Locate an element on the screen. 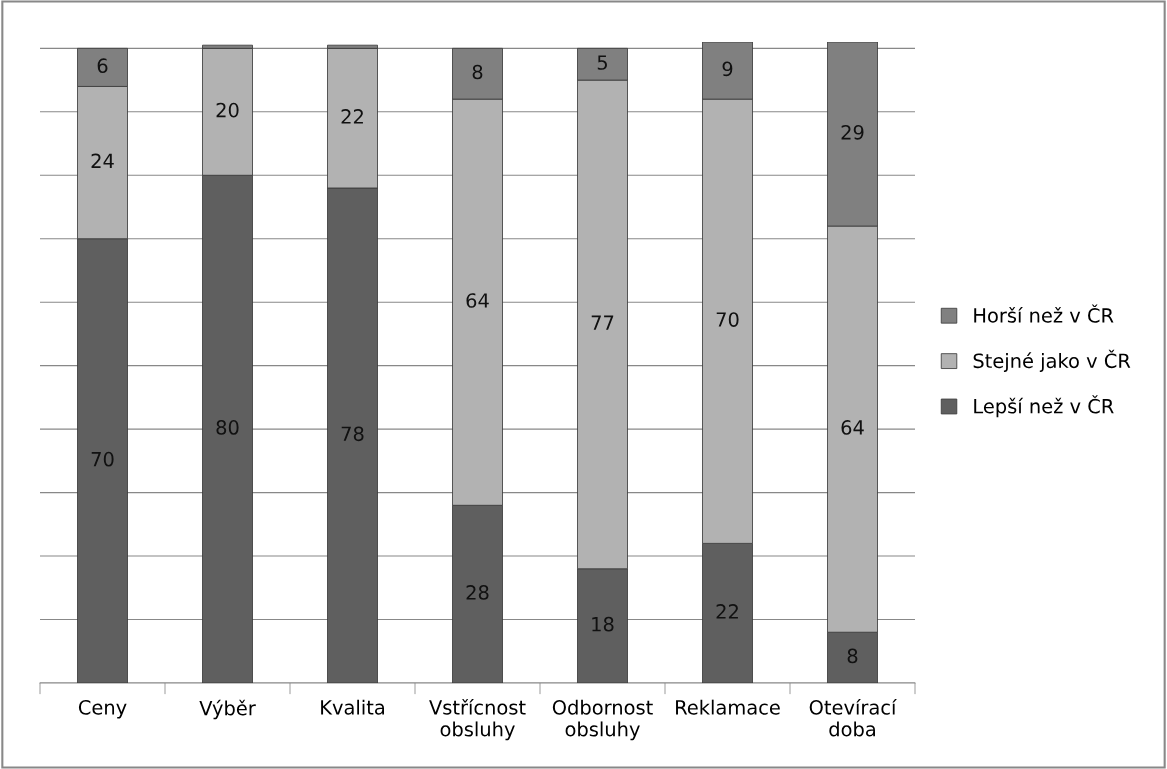  data-label: 9 is located at coordinates (727, 69).